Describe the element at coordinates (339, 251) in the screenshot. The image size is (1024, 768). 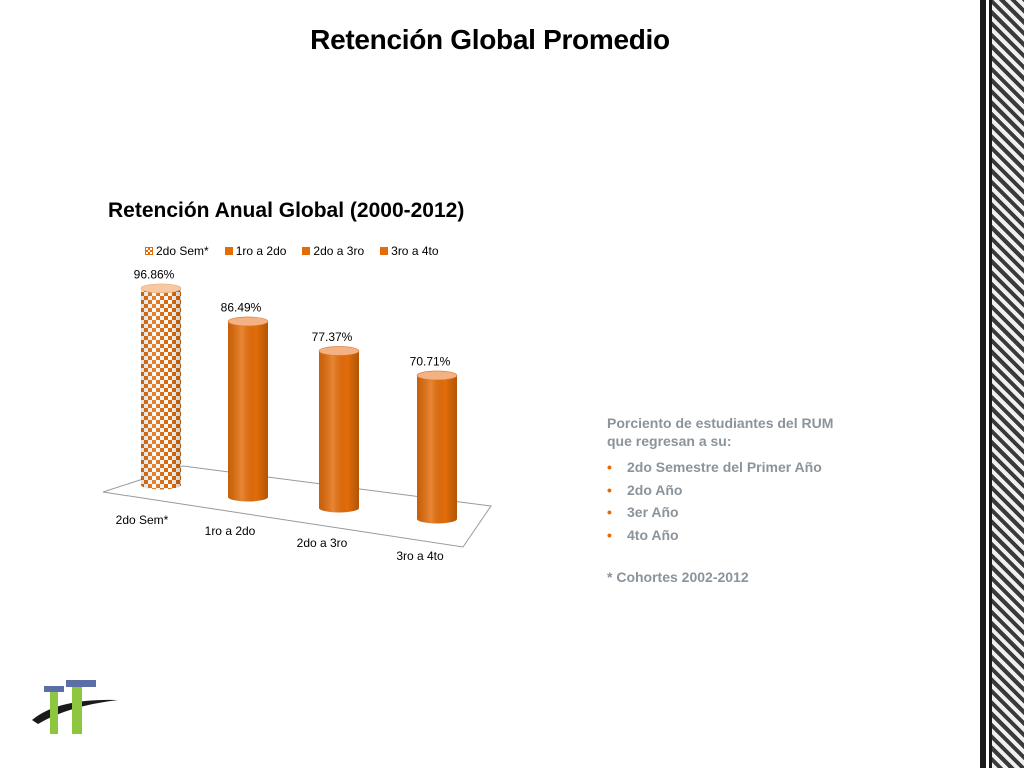
I see `legend-label: 2do a 3ro` at that location.